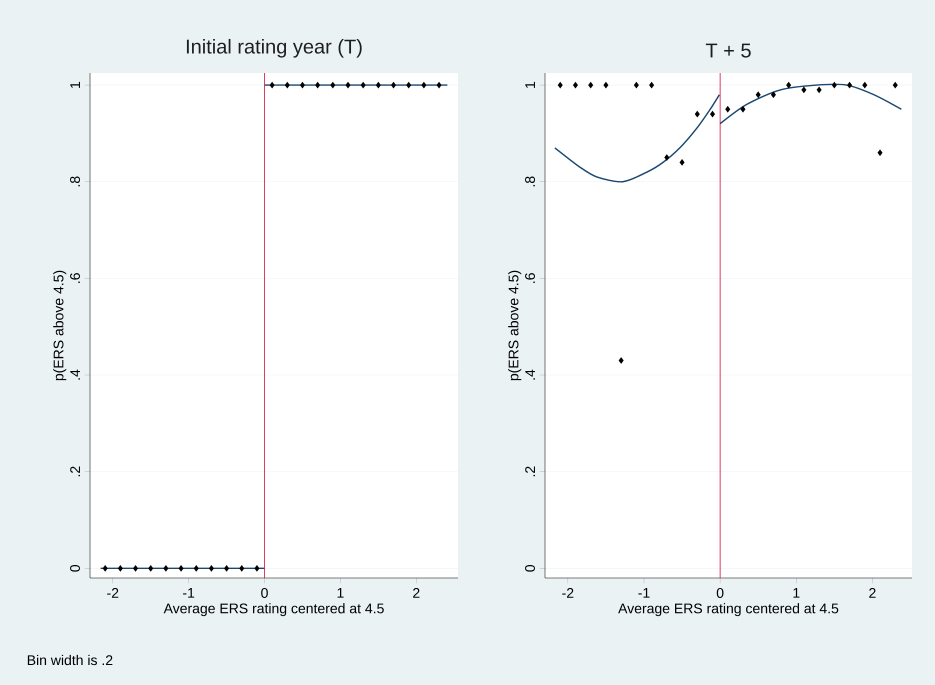 Image resolution: width=935 pixels, height=685 pixels. I want to click on chart-title: Initial rating year (T), so click(274, 48).